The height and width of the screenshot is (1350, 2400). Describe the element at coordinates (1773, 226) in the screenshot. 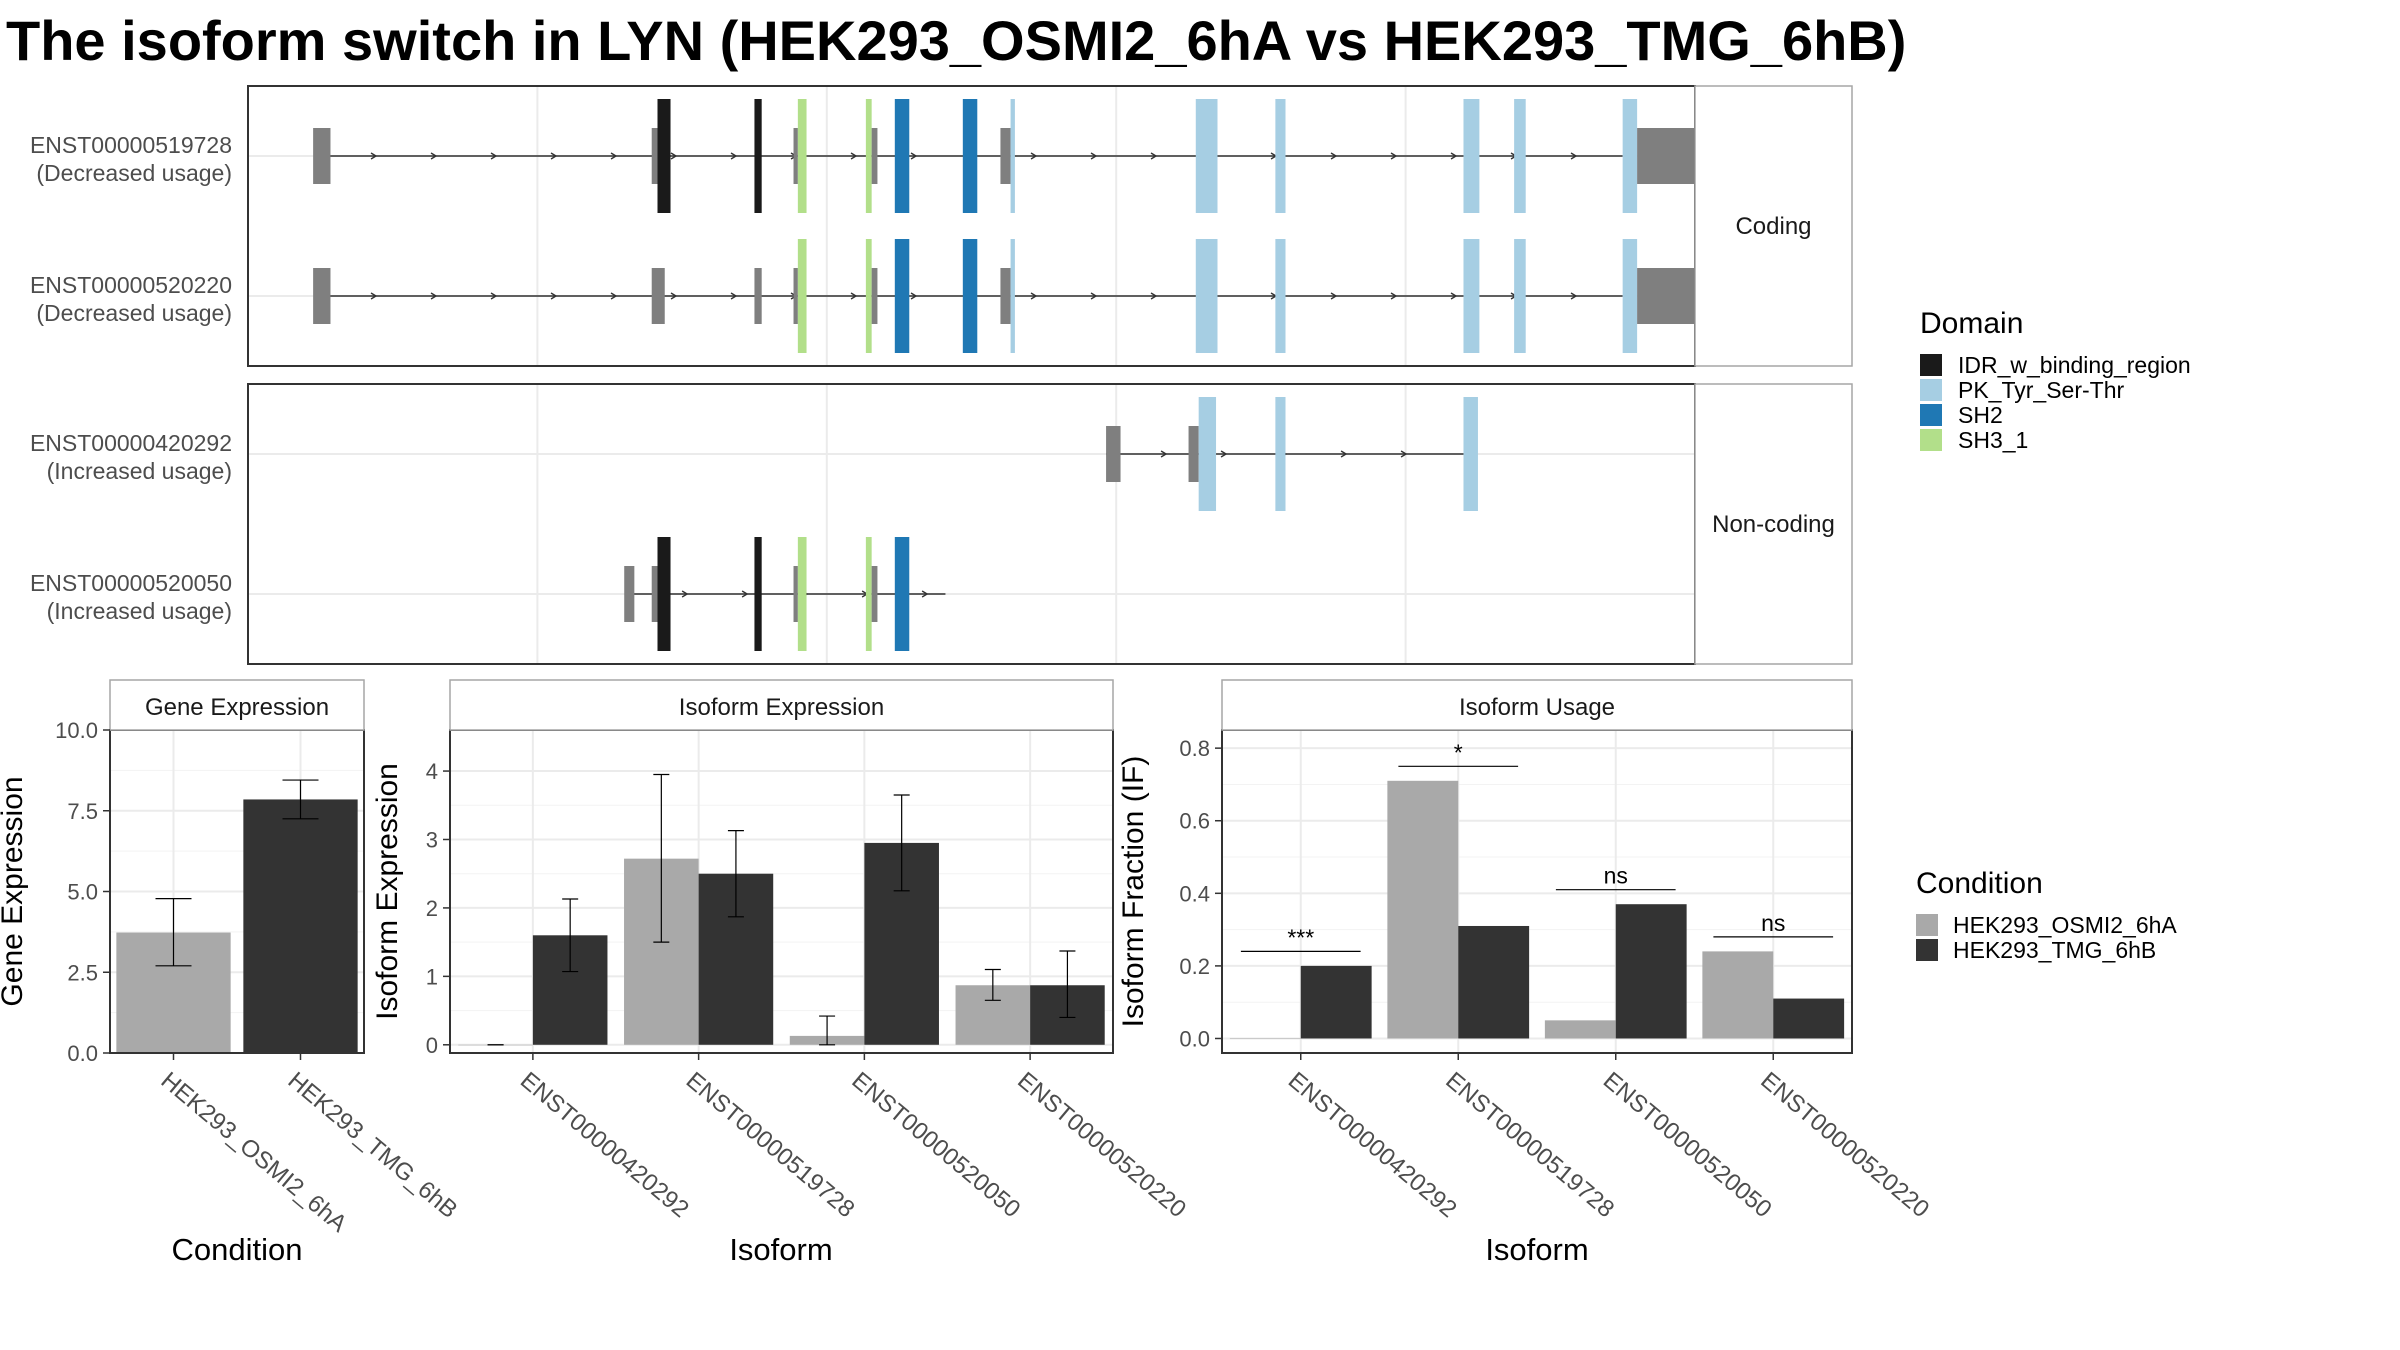

I see `facet-label: Coding` at that location.